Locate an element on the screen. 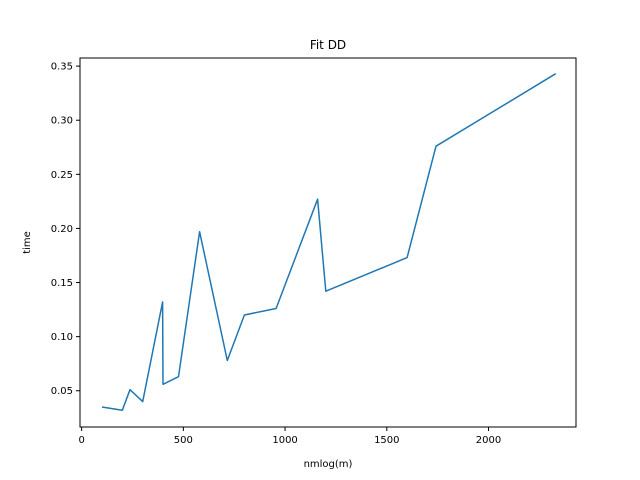 This screenshot has height=480, width=640. x-tick-label: 500 is located at coordinates (183, 440).